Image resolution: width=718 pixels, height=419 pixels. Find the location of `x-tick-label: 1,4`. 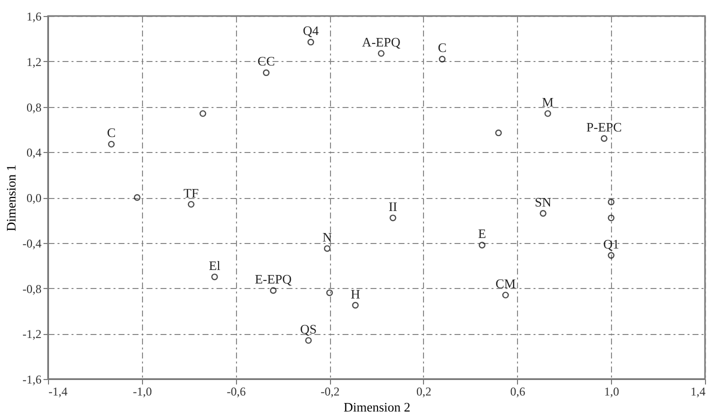

x-tick-label: 1,4 is located at coordinates (698, 391).